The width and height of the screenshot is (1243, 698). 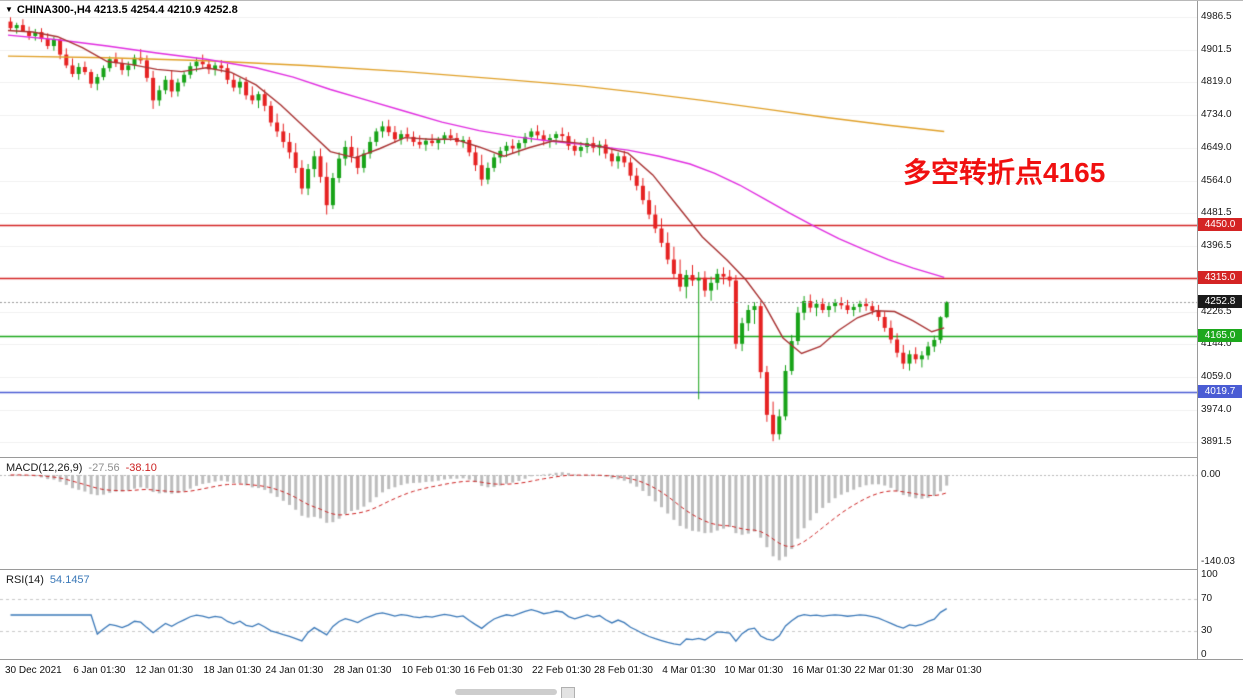 What do you see at coordinates (952, 670) in the screenshot?
I see `time-axis-label: 28 Mar 01:30` at bounding box center [952, 670].